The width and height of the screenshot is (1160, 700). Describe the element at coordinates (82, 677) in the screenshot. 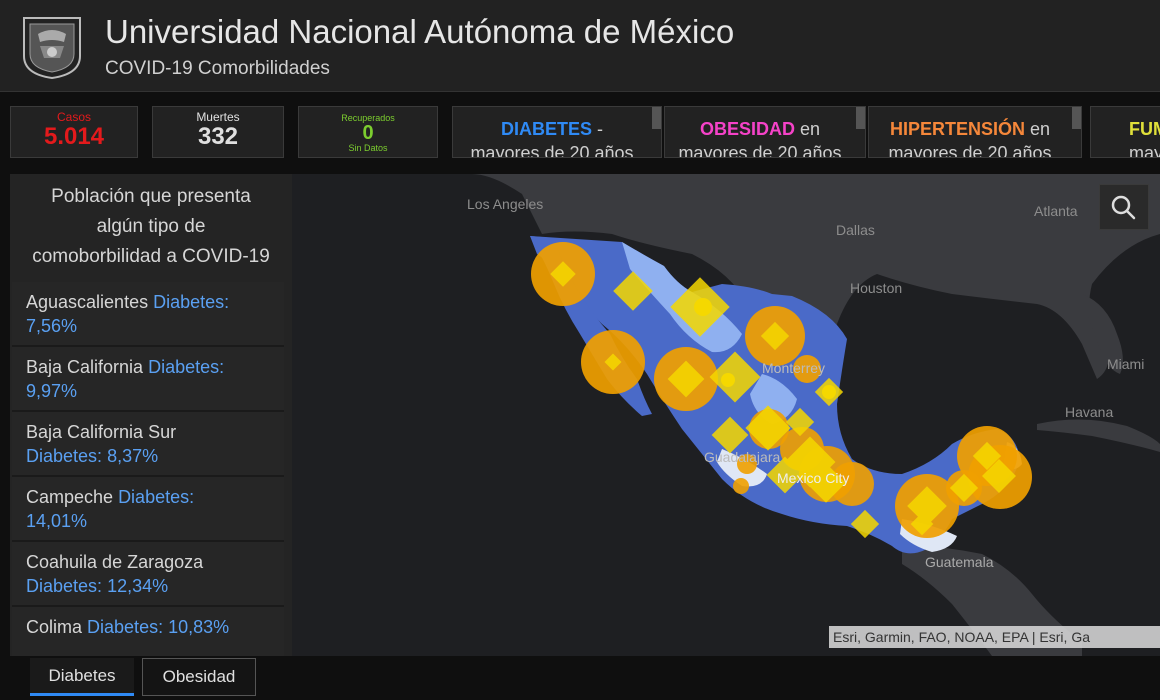

I see `tab-diabetes: Diabetes` at that location.